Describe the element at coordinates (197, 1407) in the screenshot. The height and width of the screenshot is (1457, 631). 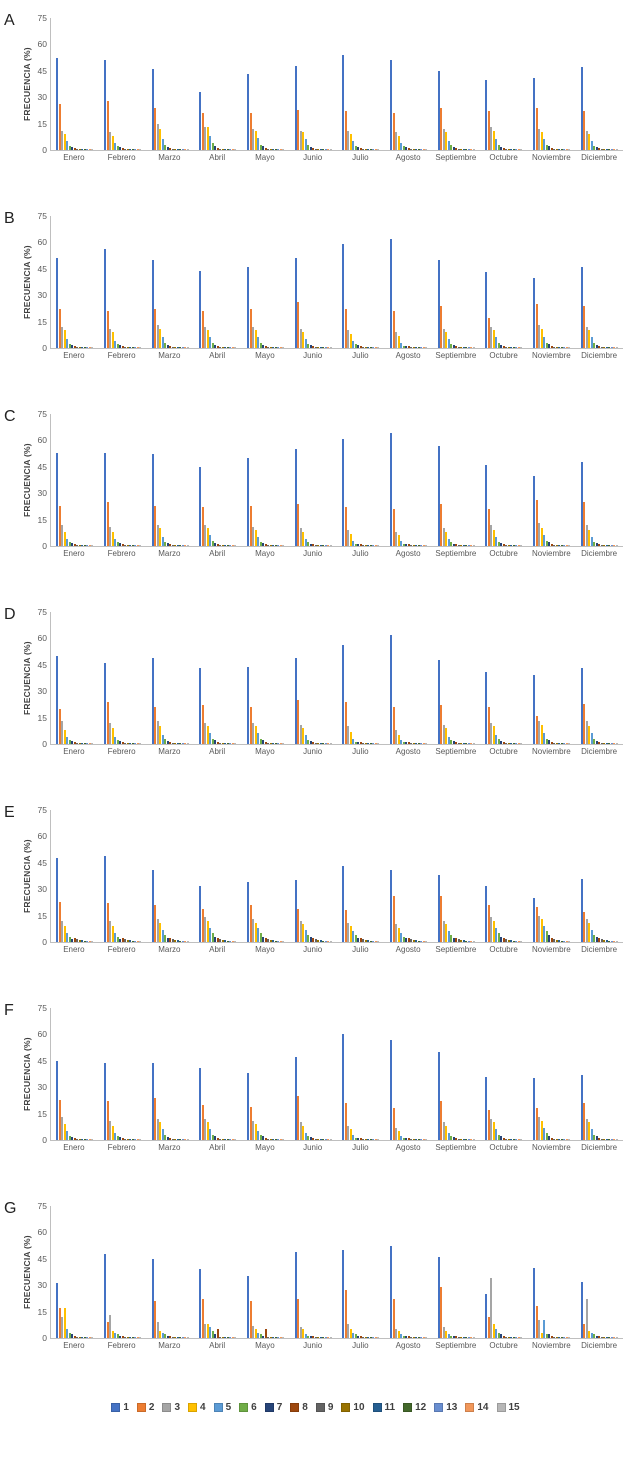
I see `legend-entry: 4` at that location.